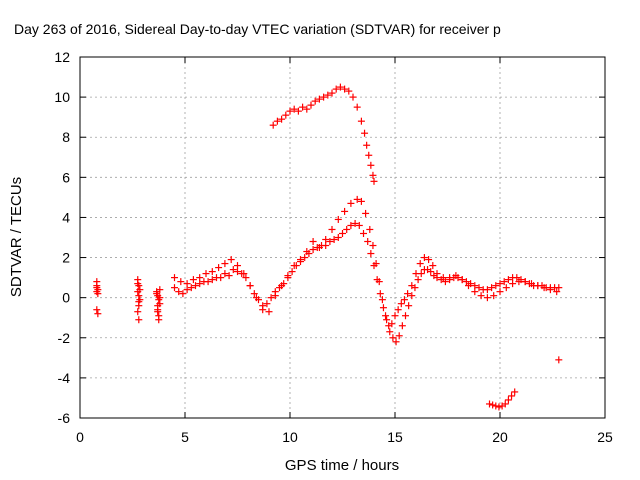  What do you see at coordinates (185, 437) in the screenshot?
I see `x-tick-label: 5` at bounding box center [185, 437].